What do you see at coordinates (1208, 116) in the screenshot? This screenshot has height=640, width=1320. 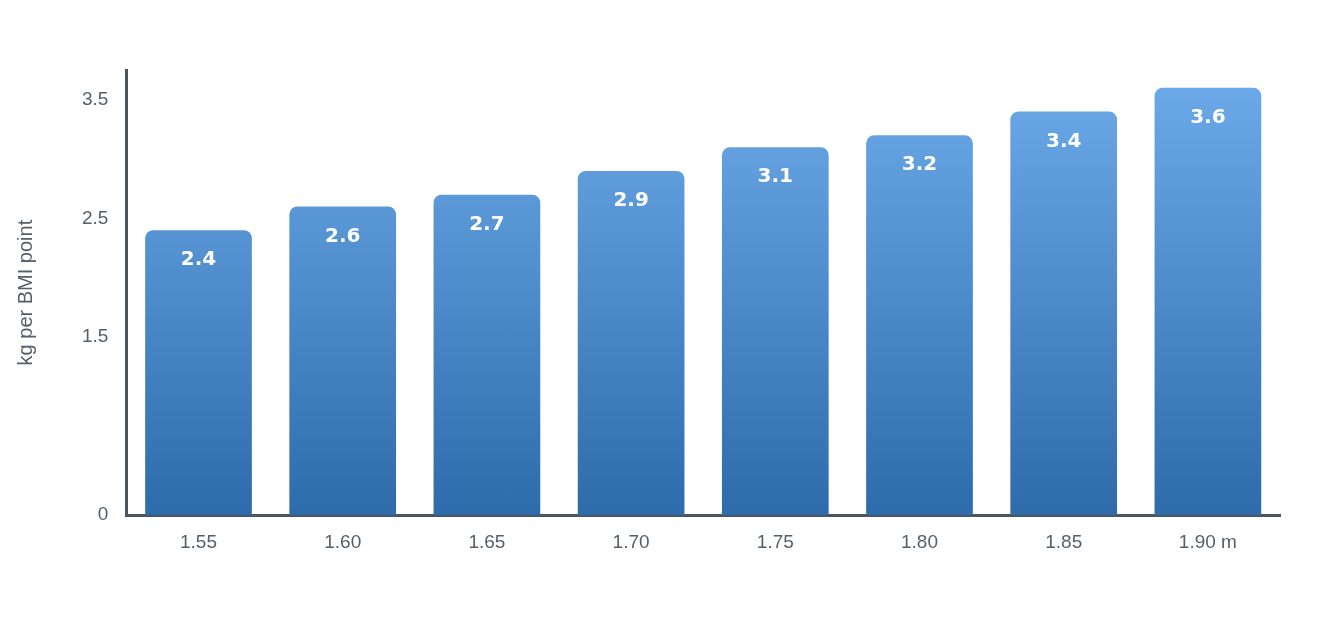 I see `data-label: 3.6` at bounding box center [1208, 116].